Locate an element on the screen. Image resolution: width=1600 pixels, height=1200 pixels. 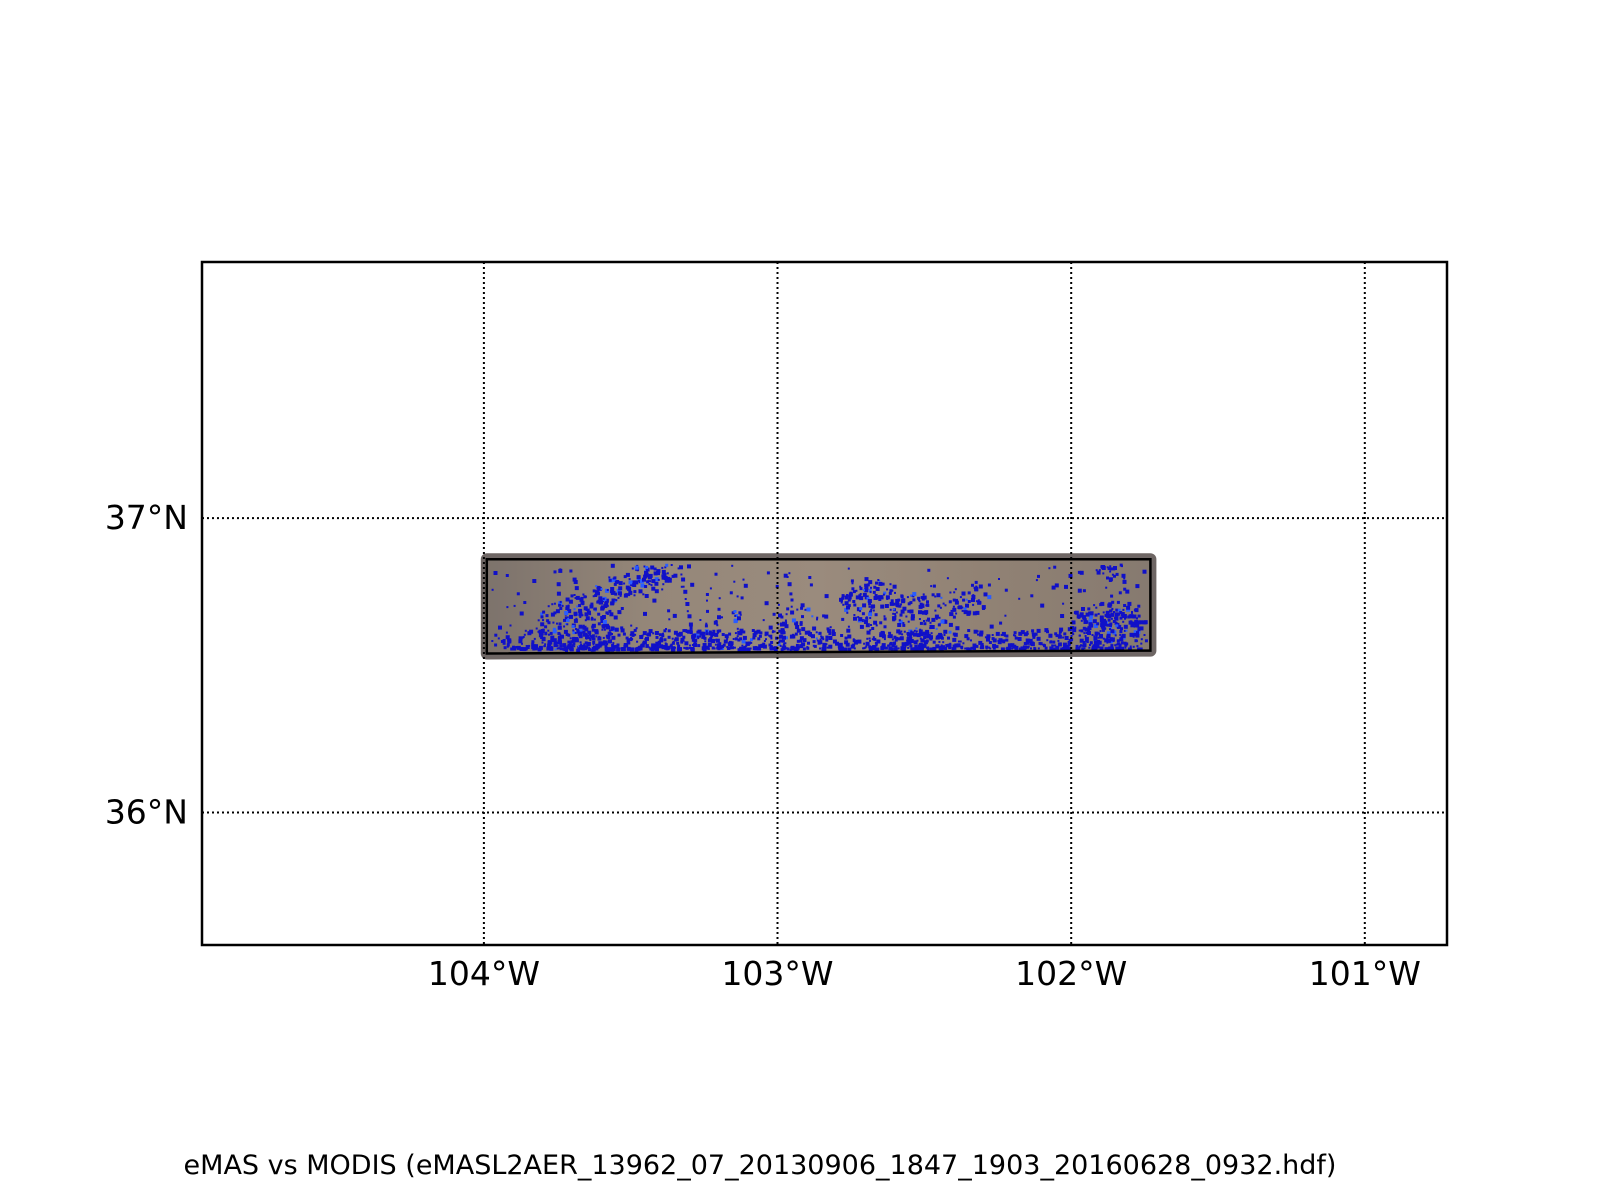
longitude-label: 103°W is located at coordinates (777, 973).